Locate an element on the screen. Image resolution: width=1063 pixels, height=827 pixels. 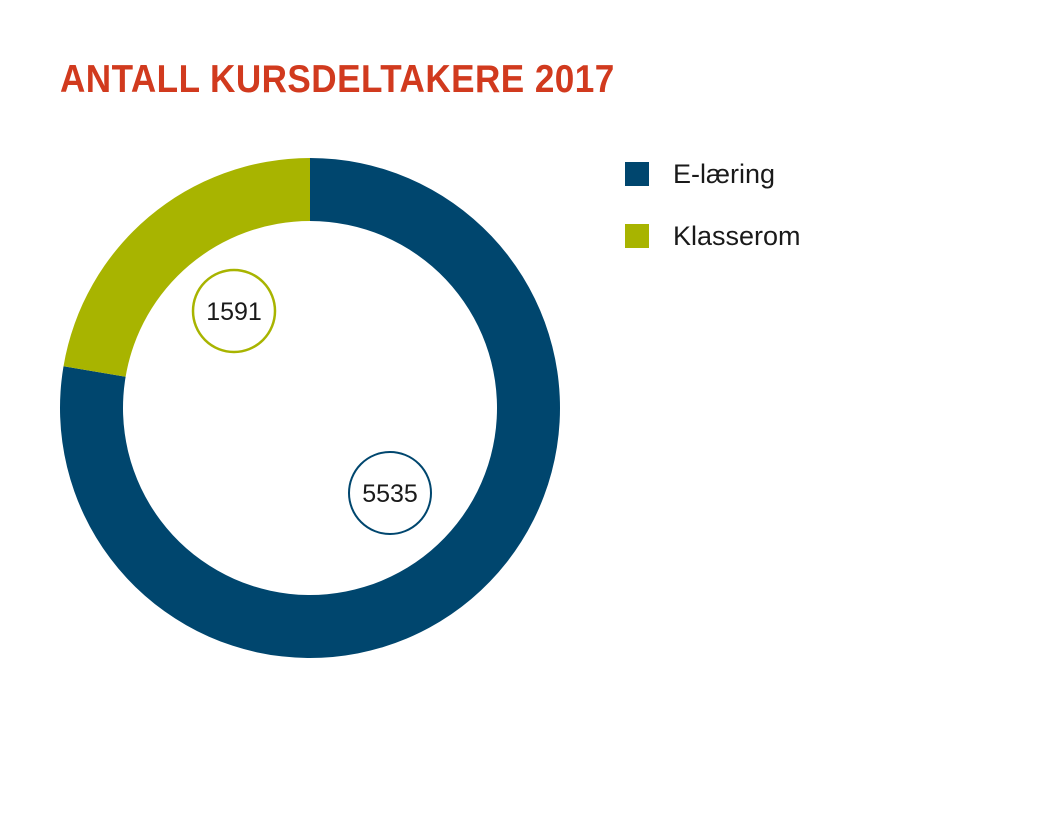
data-label-bubble-e-laering is located at coordinates (390, 493).